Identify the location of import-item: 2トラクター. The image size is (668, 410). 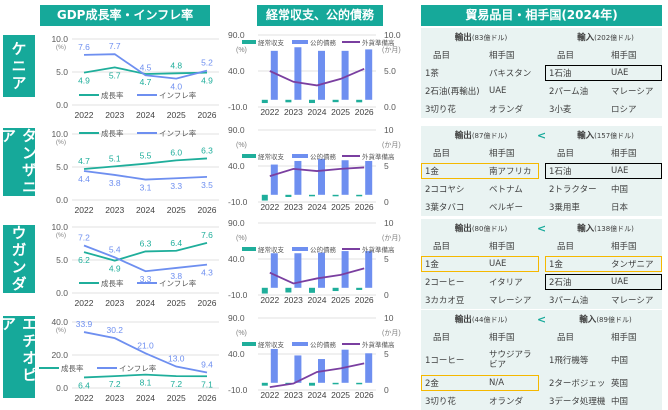
(576, 189).